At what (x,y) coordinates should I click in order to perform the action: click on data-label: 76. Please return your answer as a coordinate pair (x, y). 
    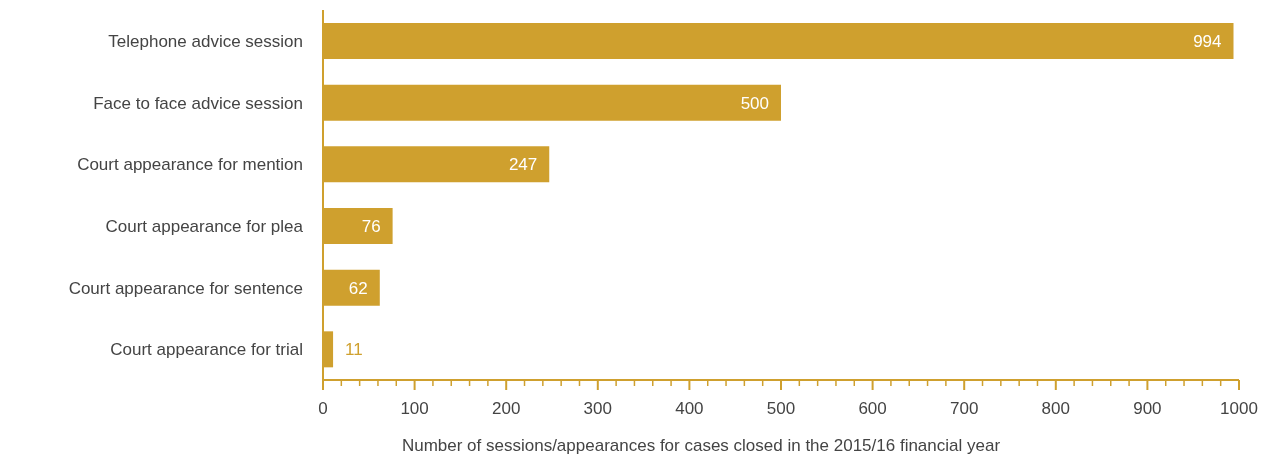
    Looking at the image, I should click on (371, 226).